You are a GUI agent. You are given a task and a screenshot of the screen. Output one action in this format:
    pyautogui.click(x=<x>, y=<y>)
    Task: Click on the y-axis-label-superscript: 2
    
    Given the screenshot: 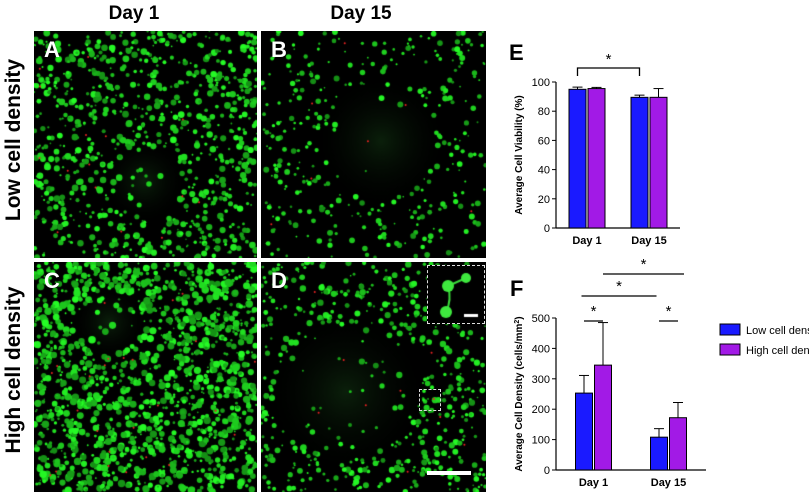 What is the action you would take?
    pyautogui.click(x=517, y=322)
    